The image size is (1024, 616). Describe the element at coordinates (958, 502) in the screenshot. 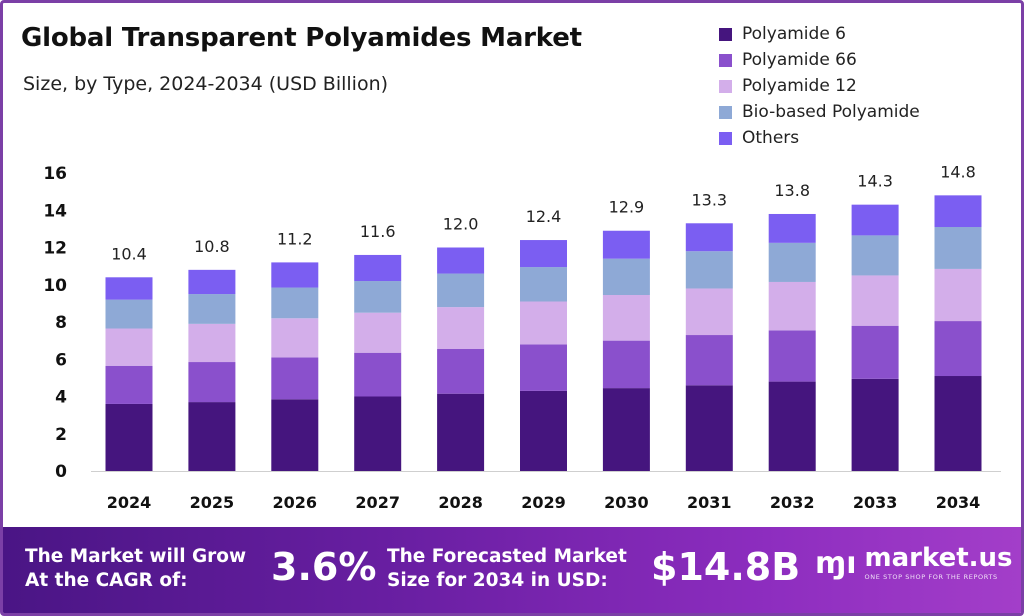

I see `x-tick-label: 2034` at that location.